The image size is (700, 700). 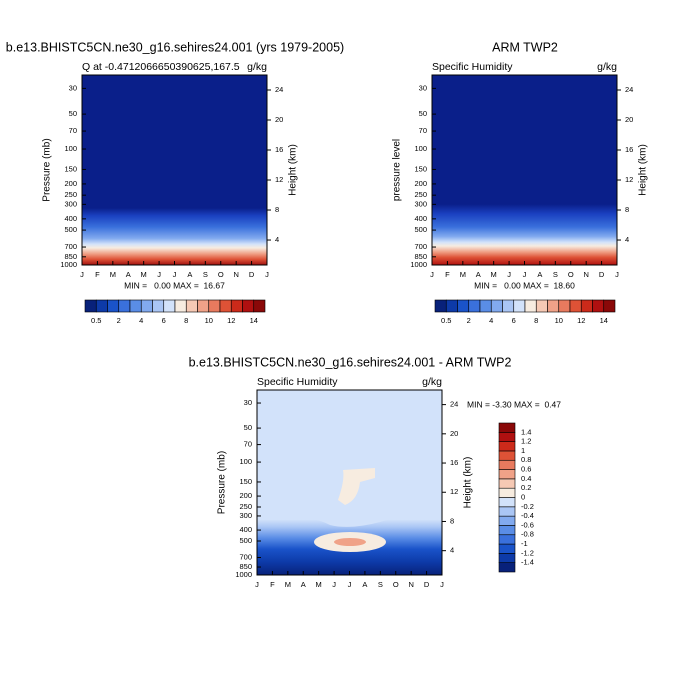 I want to click on y-tick-label: 50, so click(x=73, y=113).